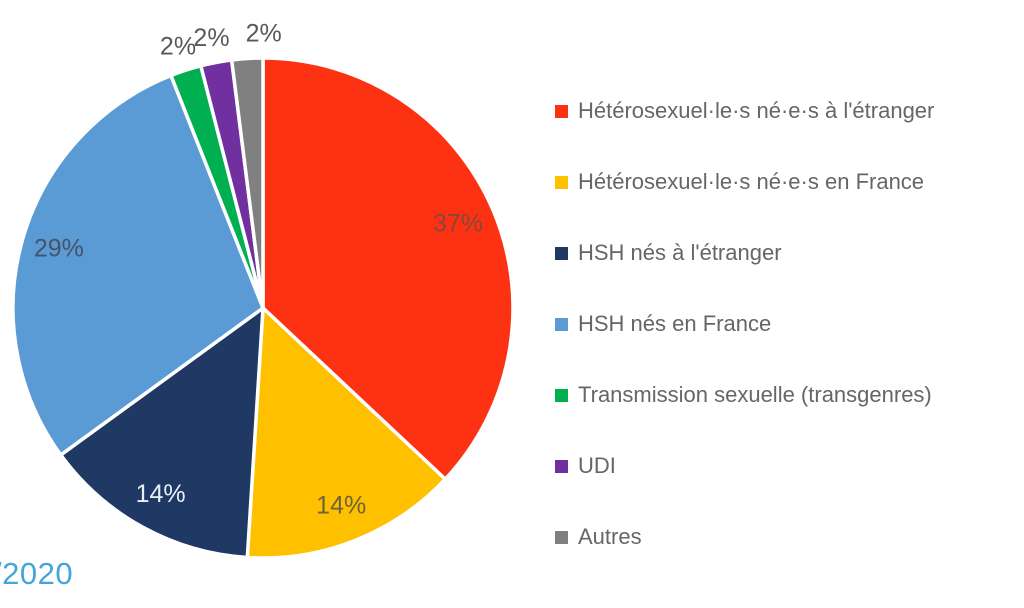  I want to click on slice-value-label-2: 14%, so click(341, 506).